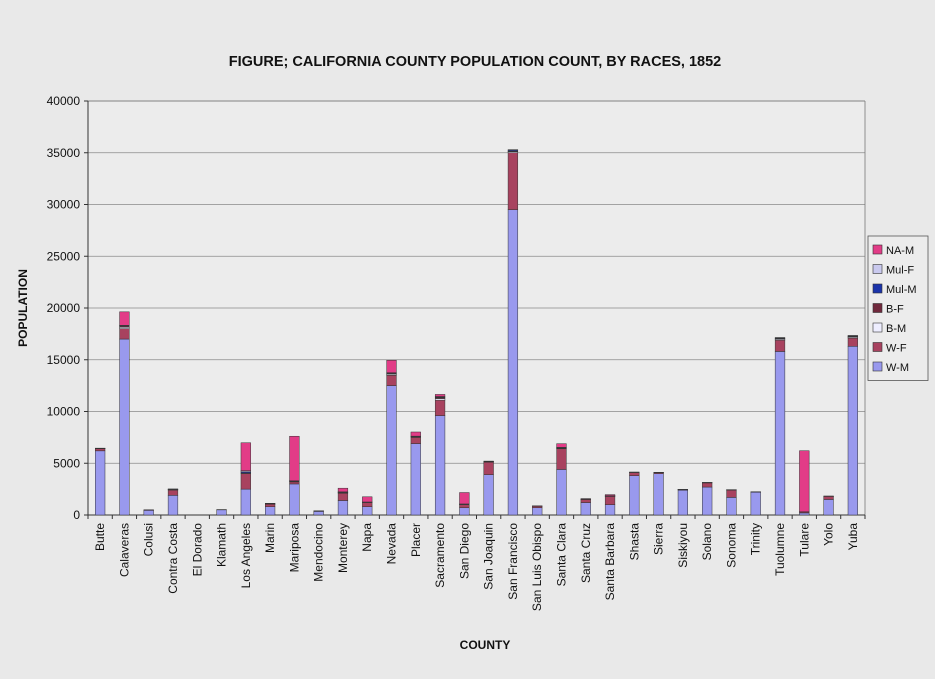 This screenshot has width=935, height=679. What do you see at coordinates (392, 544) in the screenshot?
I see `x-tick-label: Nevada` at bounding box center [392, 544].